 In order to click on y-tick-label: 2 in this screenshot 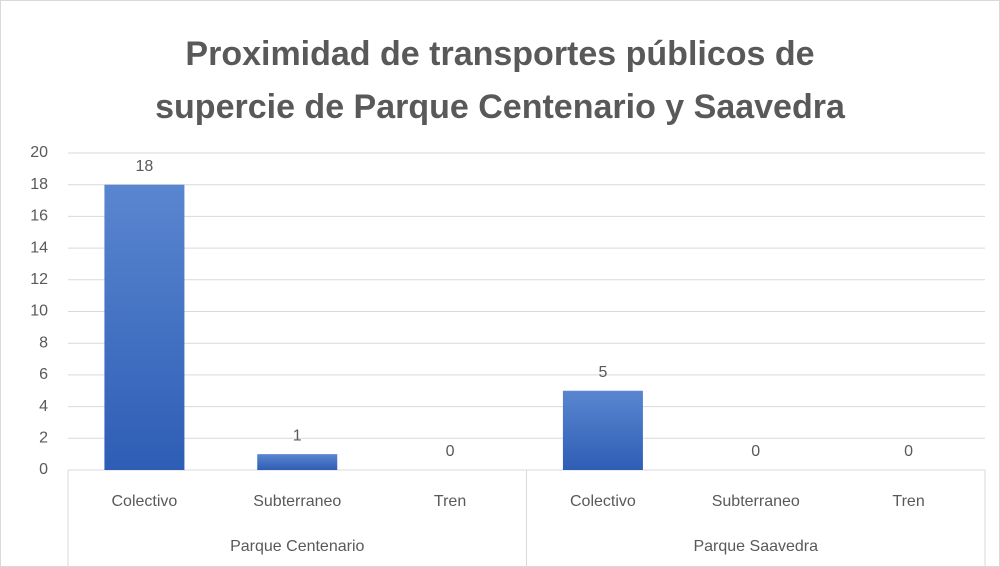, I will do `click(43, 438)`.